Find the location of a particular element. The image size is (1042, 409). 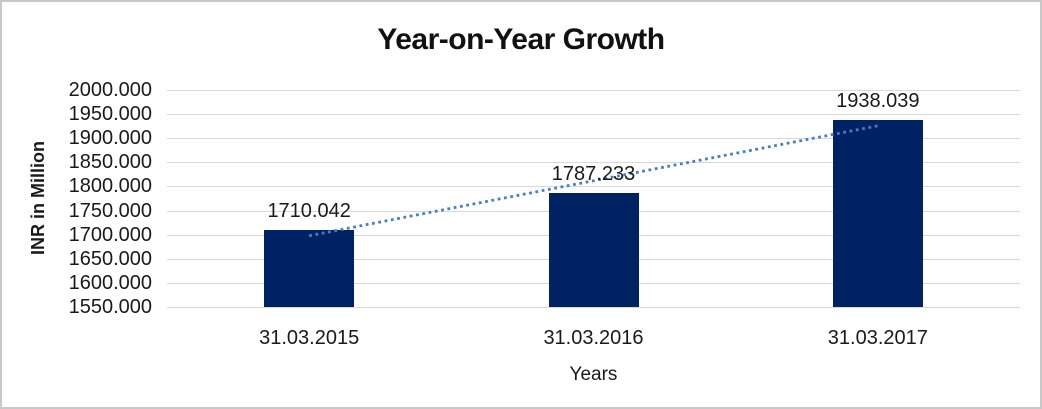

bar-data-label: 1710.042 is located at coordinates (309, 210).